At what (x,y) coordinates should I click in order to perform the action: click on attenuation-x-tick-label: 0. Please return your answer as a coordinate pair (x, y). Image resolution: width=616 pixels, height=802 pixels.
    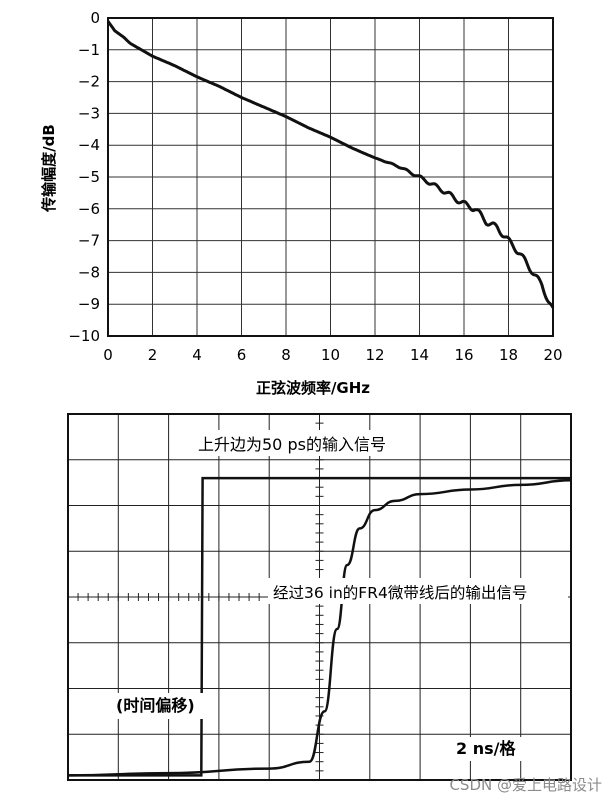
    Looking at the image, I should click on (108, 355).